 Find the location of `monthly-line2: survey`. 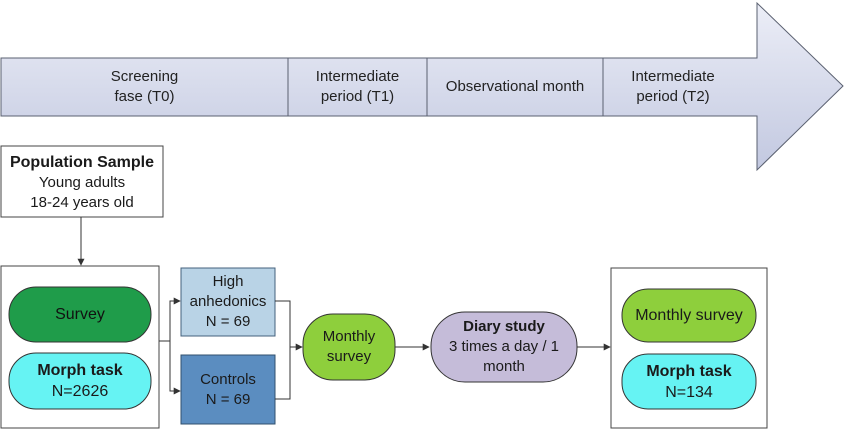

monthly-line2: survey is located at coordinates (349, 356).